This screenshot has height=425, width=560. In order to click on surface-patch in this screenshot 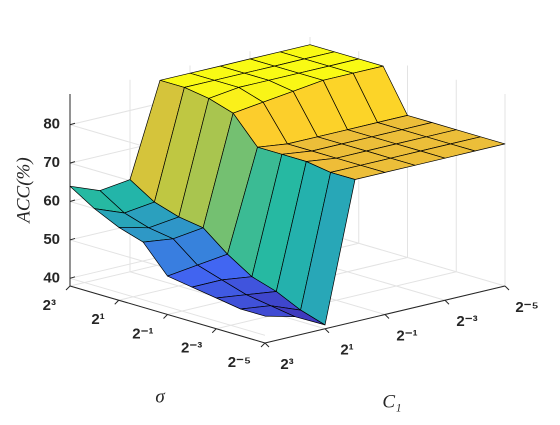, I will do `click(268, 311)`.